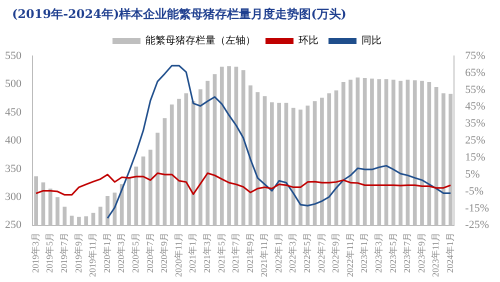  What do you see at coordinates (308, 40) in the screenshot?
I see `legend-label: 环比` at bounding box center [308, 40].